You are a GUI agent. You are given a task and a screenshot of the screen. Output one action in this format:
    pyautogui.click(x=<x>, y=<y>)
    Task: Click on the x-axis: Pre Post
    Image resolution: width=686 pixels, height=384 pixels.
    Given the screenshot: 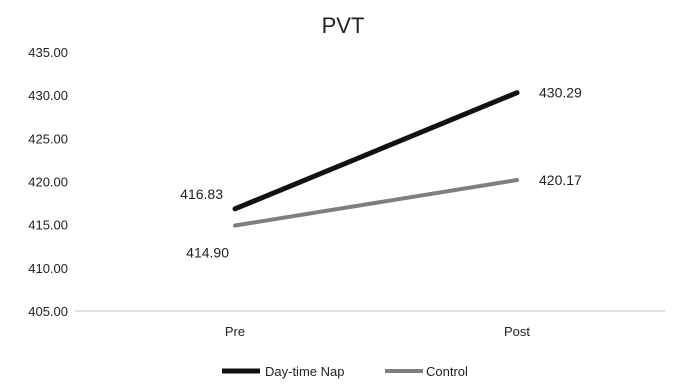 What is the action you would take?
    pyautogui.click(x=378, y=331)
    